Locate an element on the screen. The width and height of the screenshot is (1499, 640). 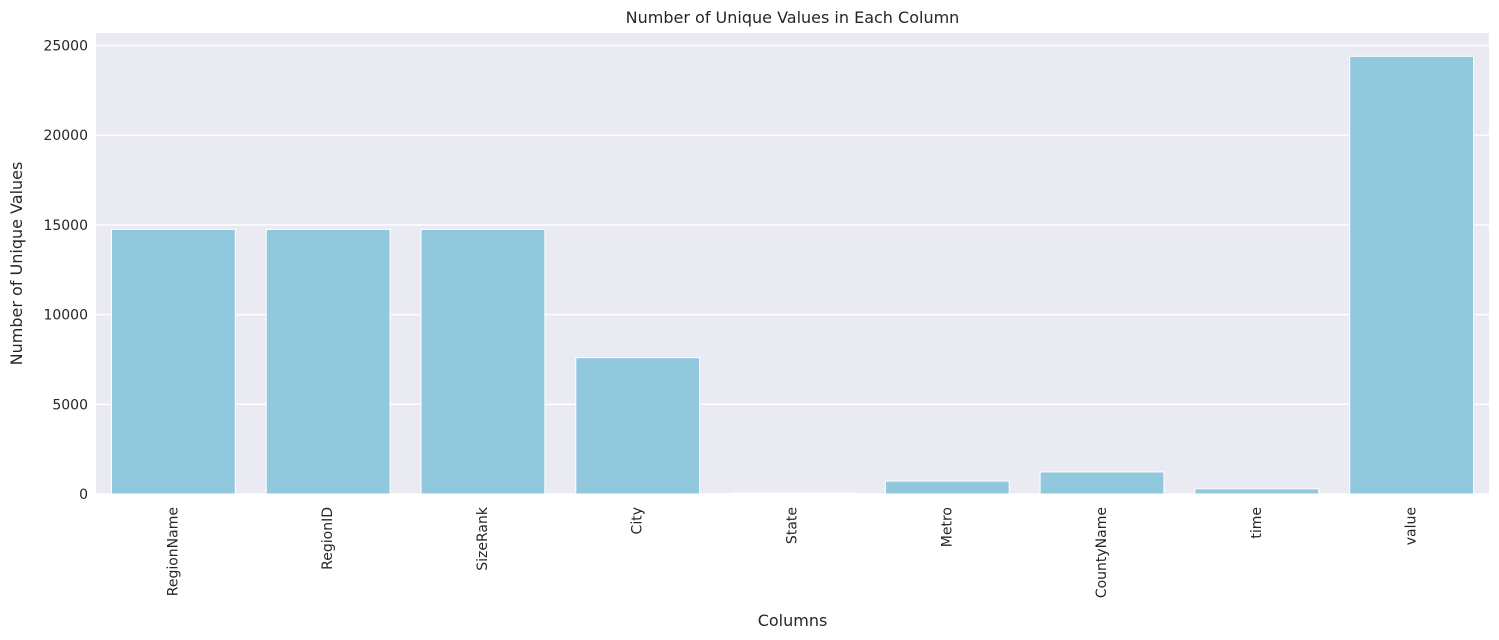
x-axis-title: Columns is located at coordinates (793, 620).